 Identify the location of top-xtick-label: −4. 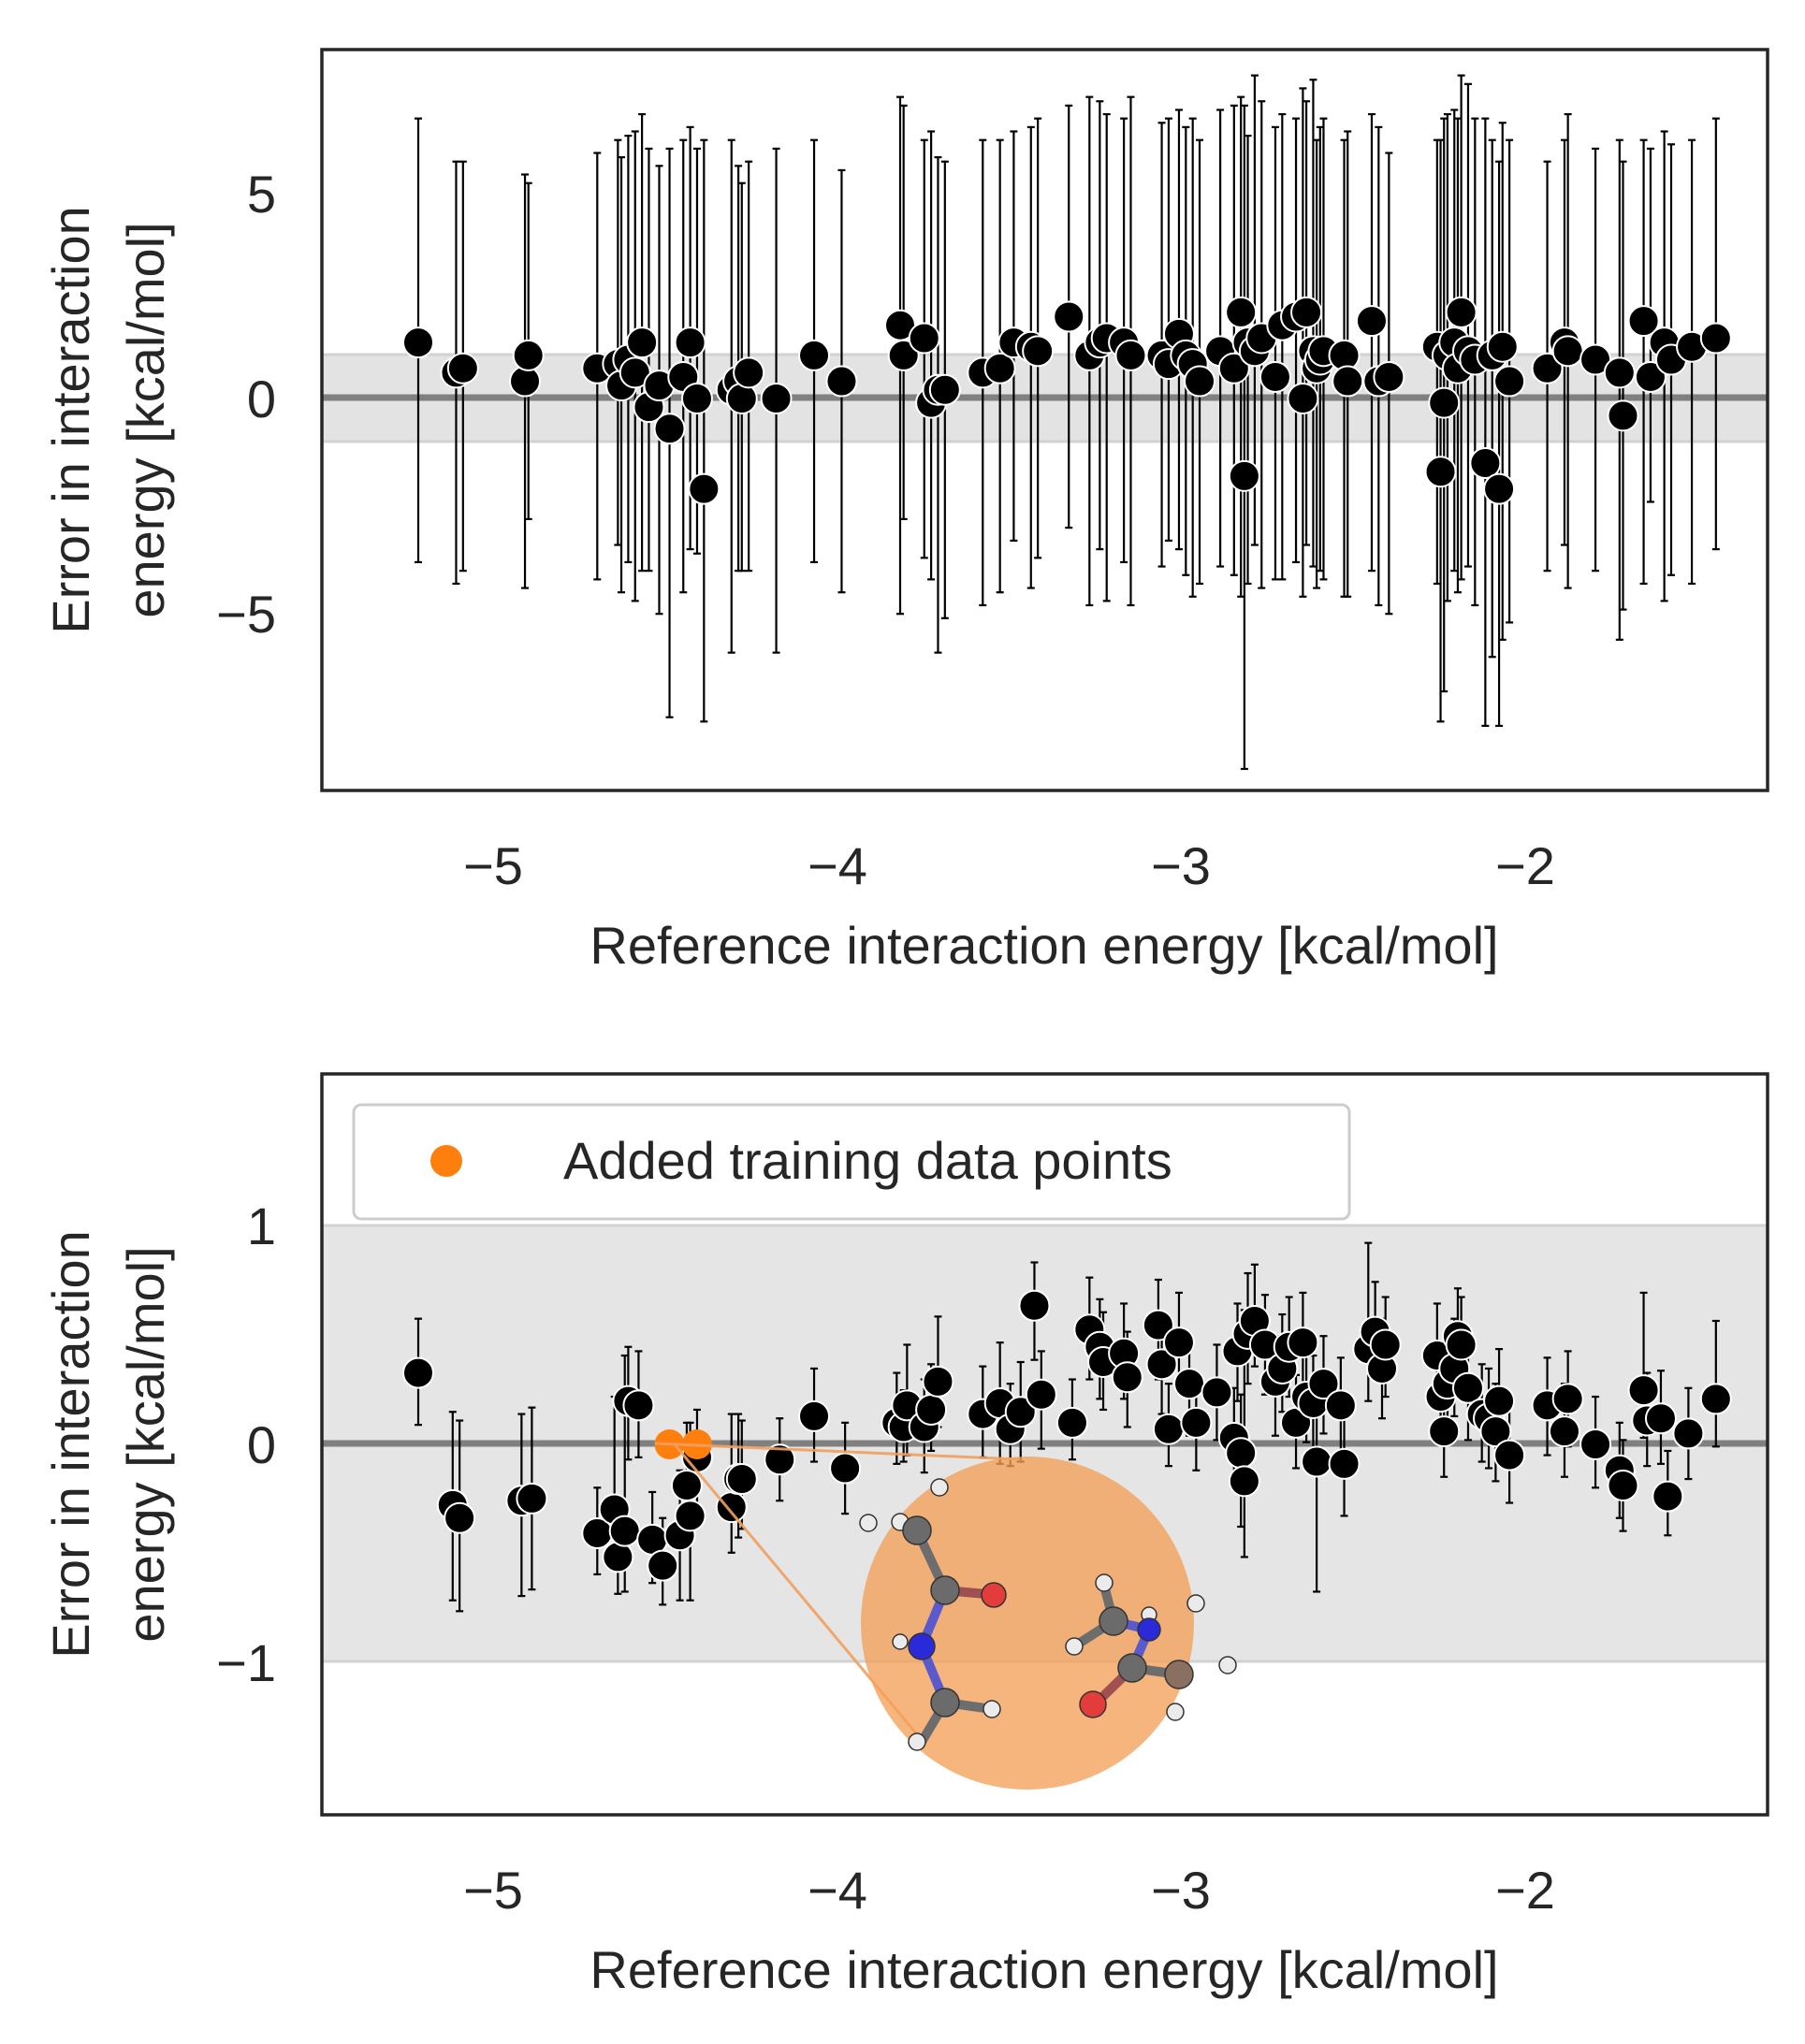
(837, 865).